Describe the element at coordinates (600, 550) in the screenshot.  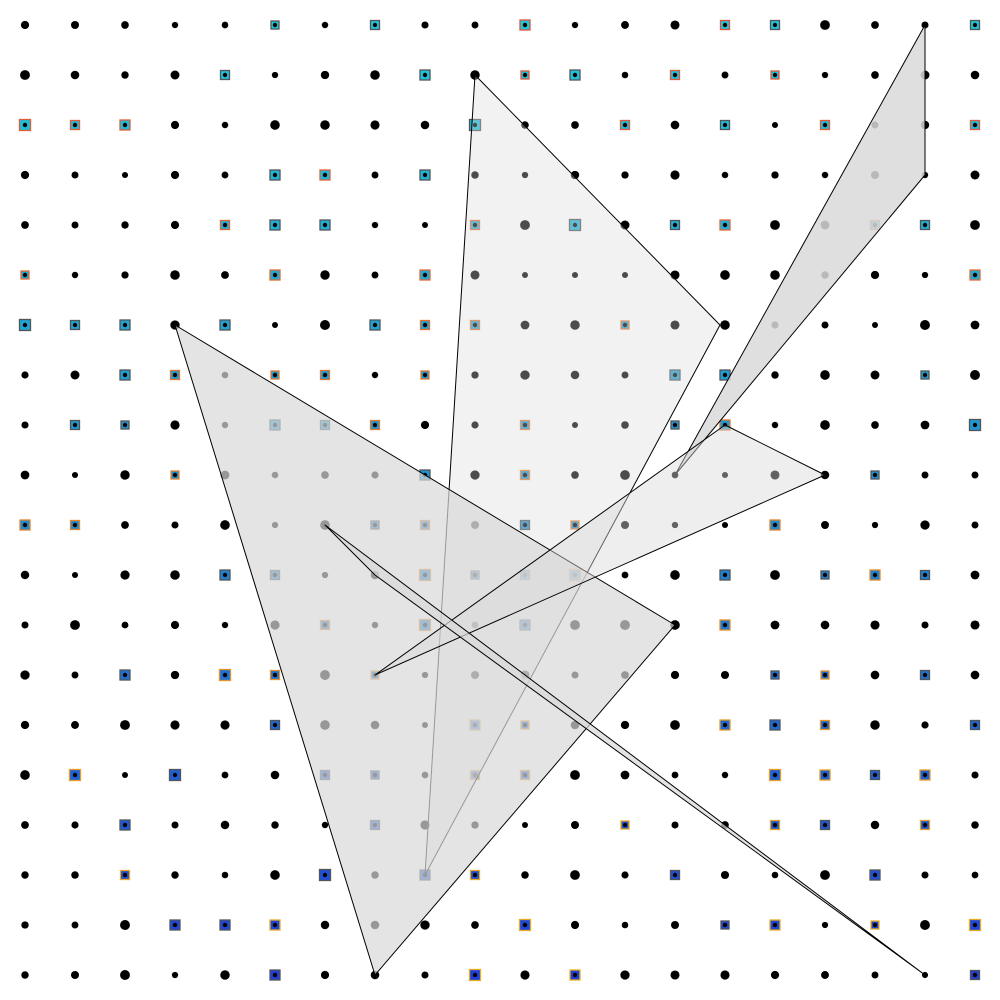
I see `polygon-mid-chevron` at that location.